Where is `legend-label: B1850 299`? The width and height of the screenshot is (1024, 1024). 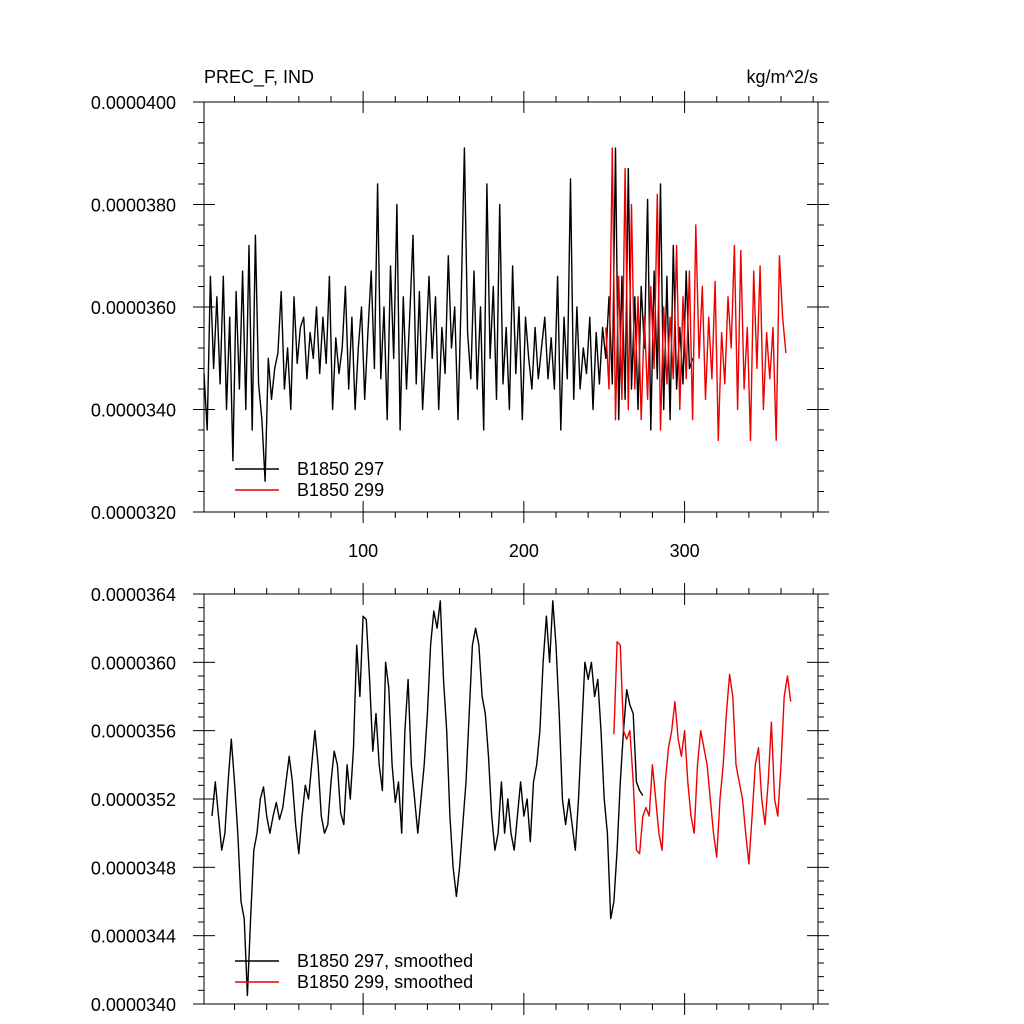 legend-label: B1850 299 is located at coordinates (340, 490).